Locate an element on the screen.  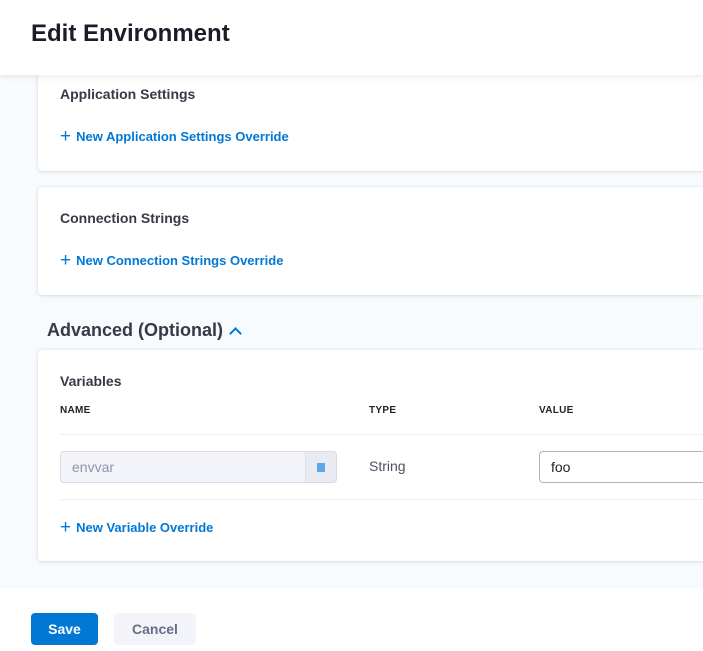
new-variable-override-link: + New Variable Override is located at coordinates (137, 527).